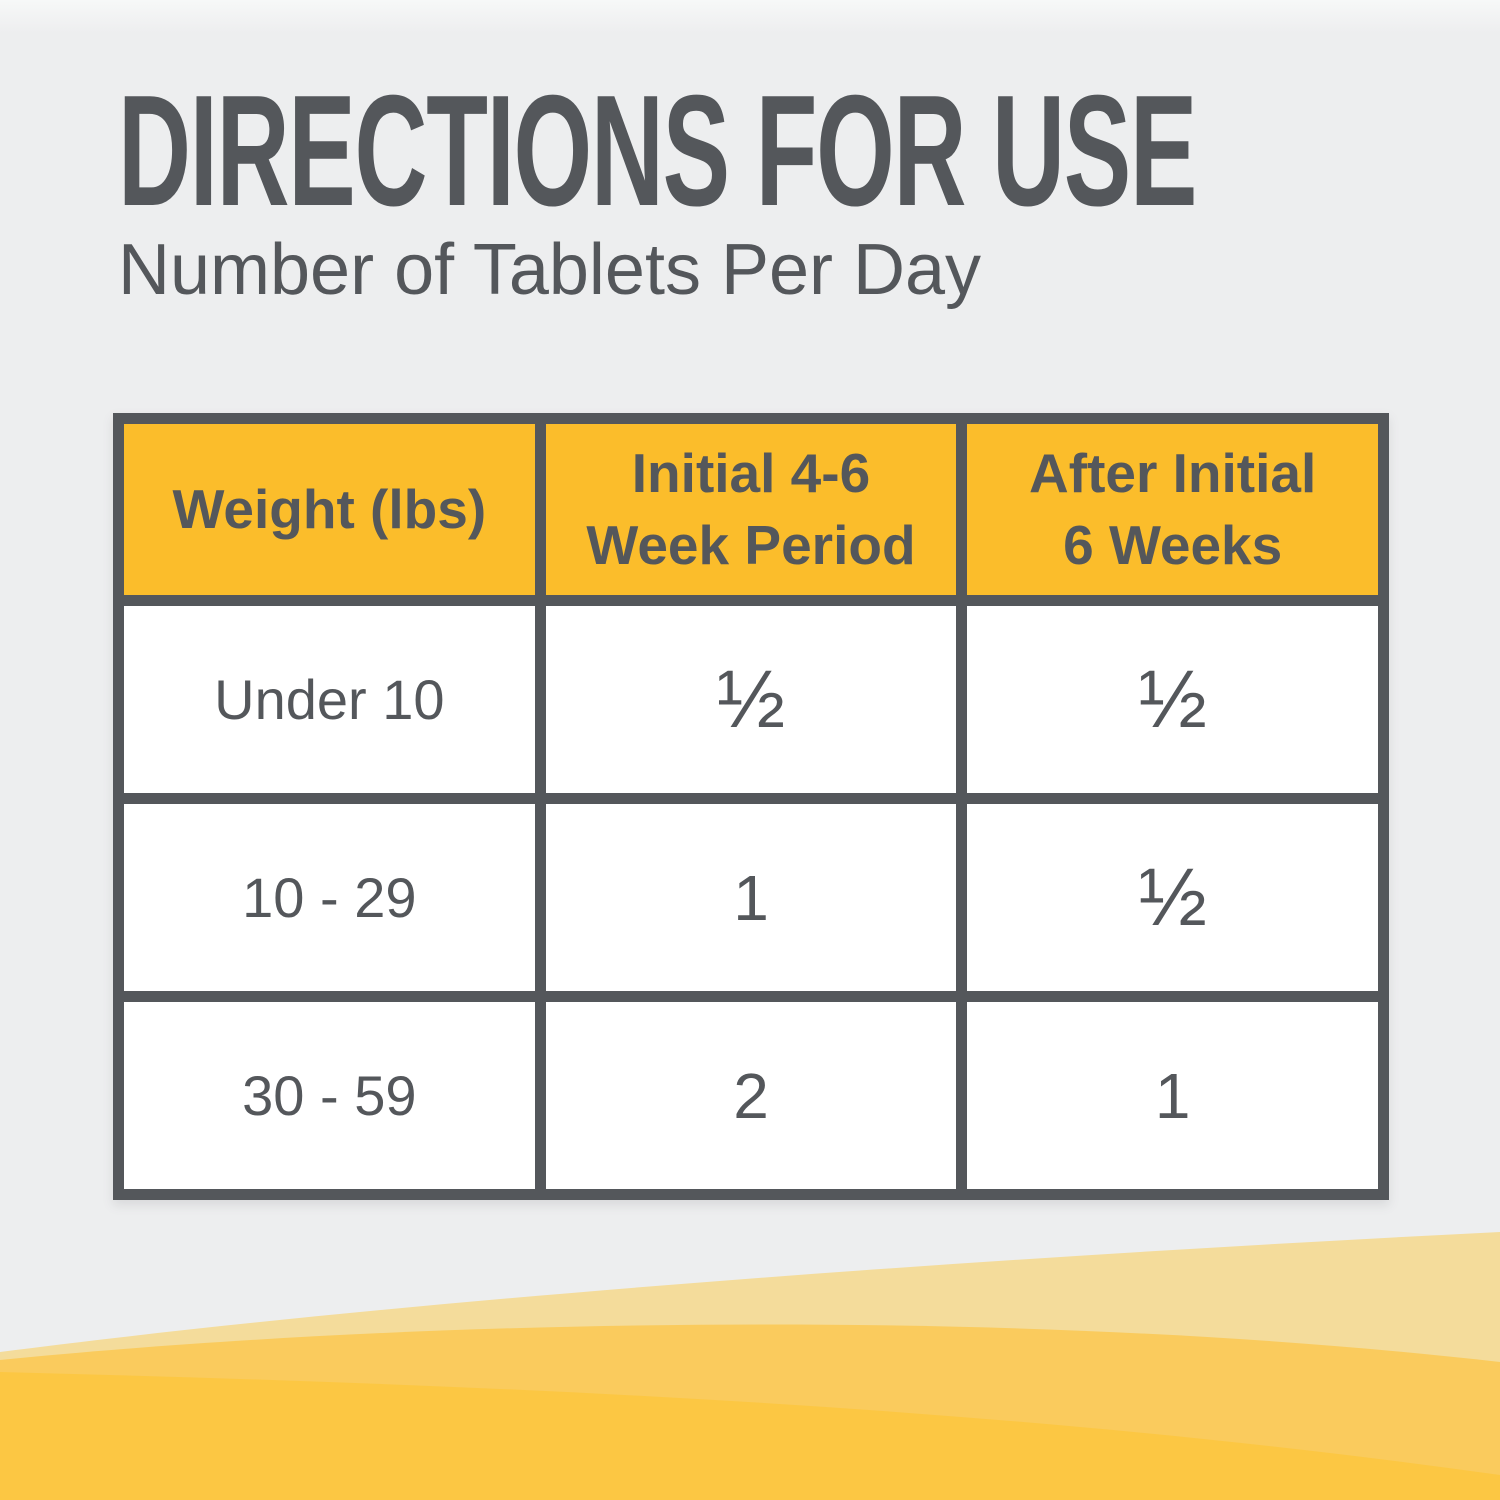 Image resolution: width=1500 pixels, height=1500 pixels. I want to click on initial-dose-cell: ½, so click(751, 699).